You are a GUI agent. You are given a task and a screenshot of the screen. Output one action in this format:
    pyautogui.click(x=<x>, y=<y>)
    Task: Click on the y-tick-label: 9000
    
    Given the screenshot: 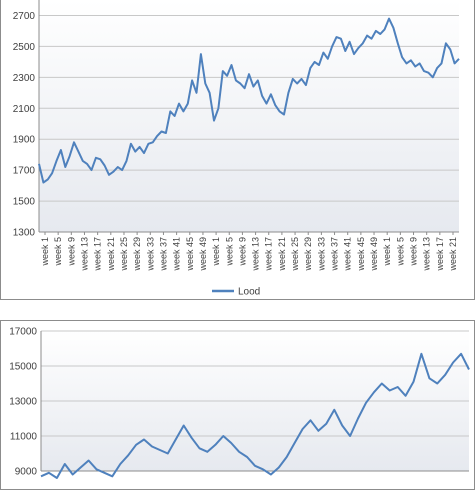 What is the action you would take?
    pyautogui.click(x=26, y=472)
    